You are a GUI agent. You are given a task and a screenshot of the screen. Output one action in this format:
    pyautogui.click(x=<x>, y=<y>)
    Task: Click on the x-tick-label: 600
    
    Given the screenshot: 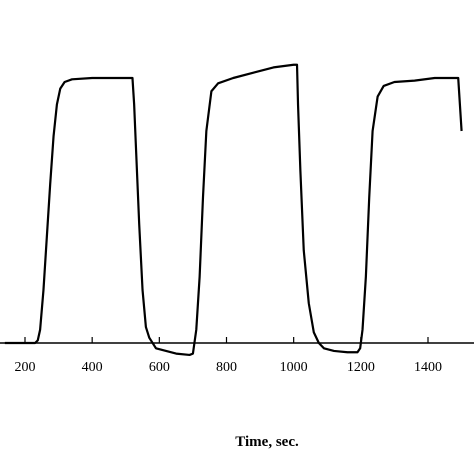 What is the action you would take?
    pyautogui.click(x=159, y=367)
    